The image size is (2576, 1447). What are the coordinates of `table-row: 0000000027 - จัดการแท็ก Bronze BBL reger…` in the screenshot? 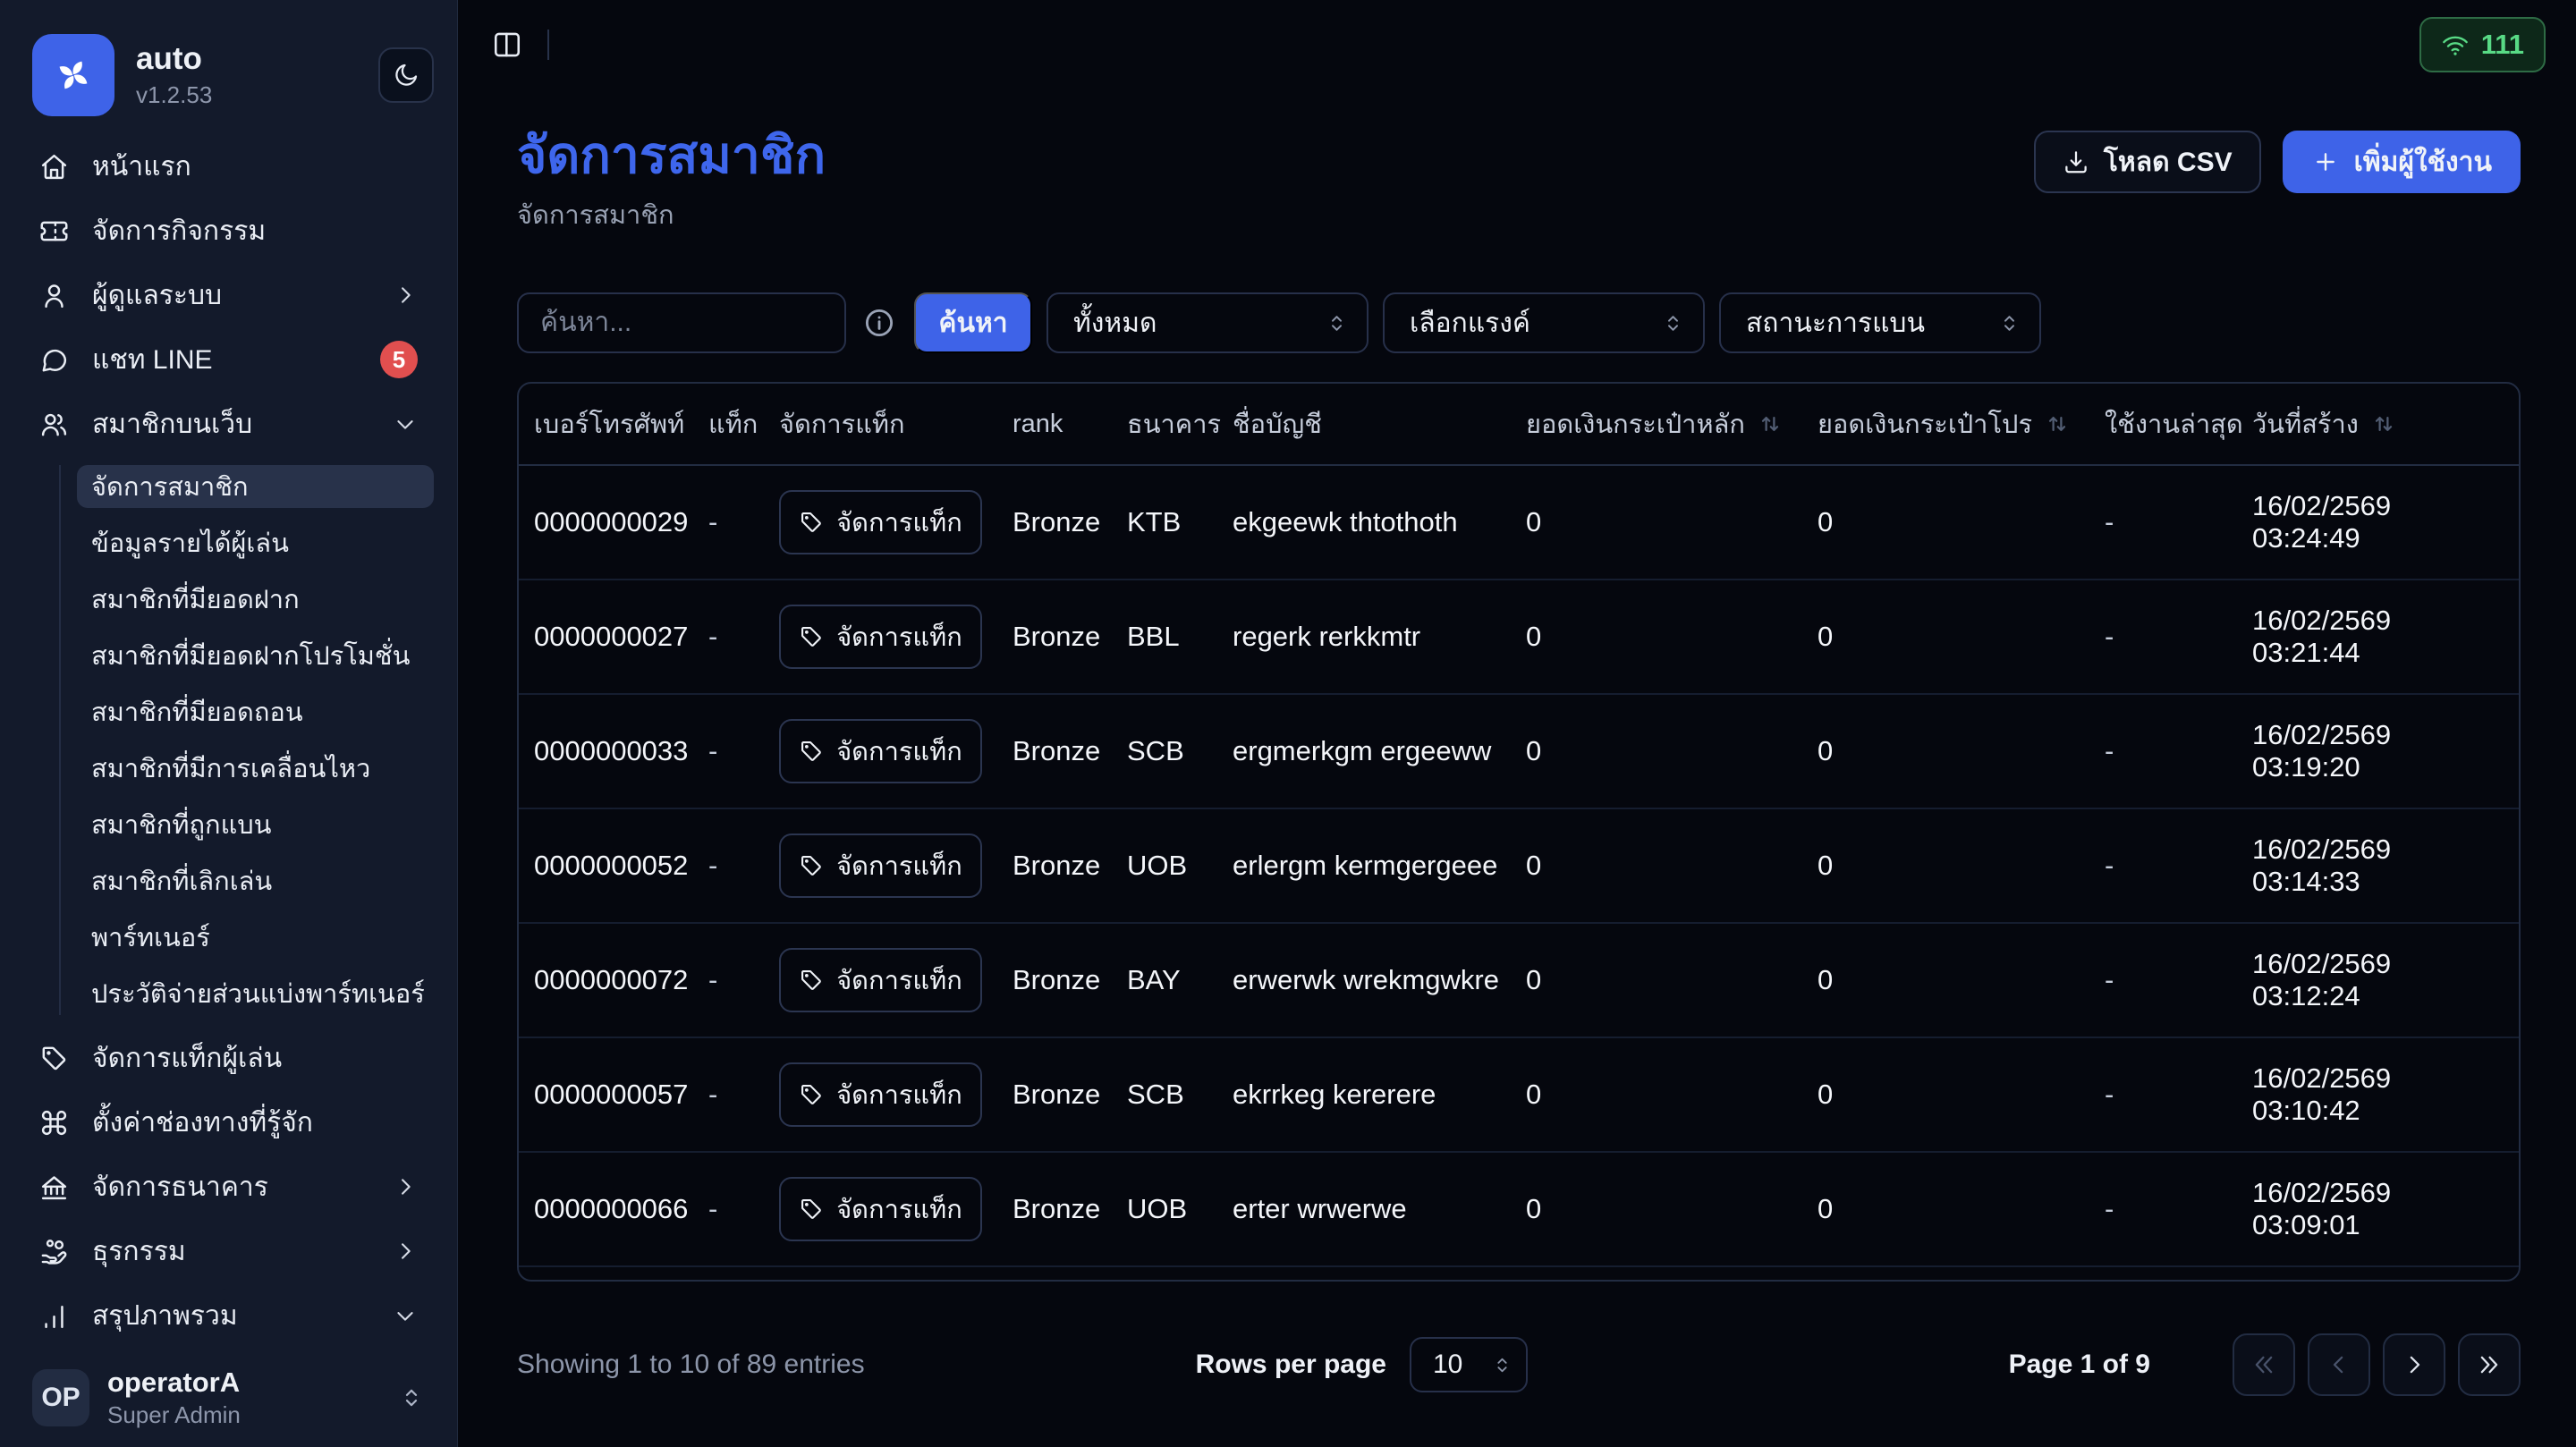 It's located at (1519, 638).